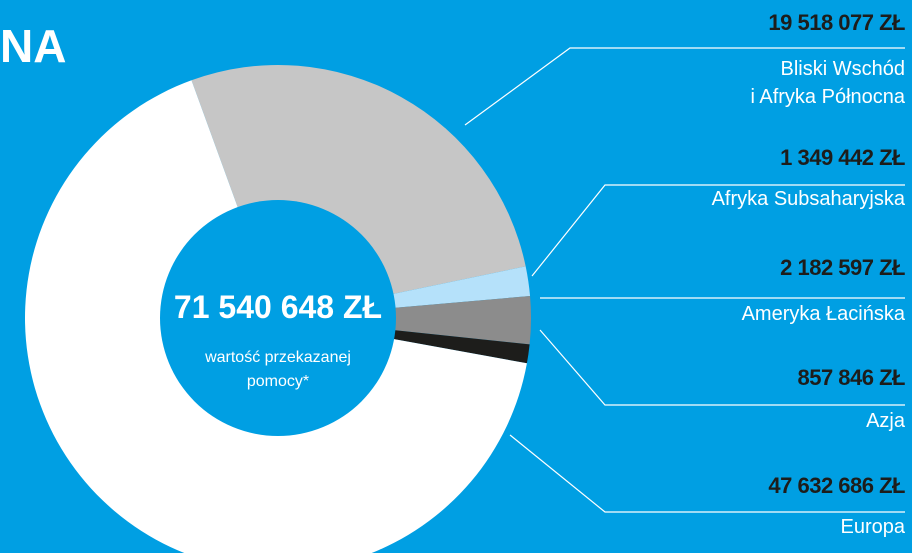 This screenshot has height=553, width=912. I want to click on value-label: 19 518 077 ZŁ, so click(836, 22).